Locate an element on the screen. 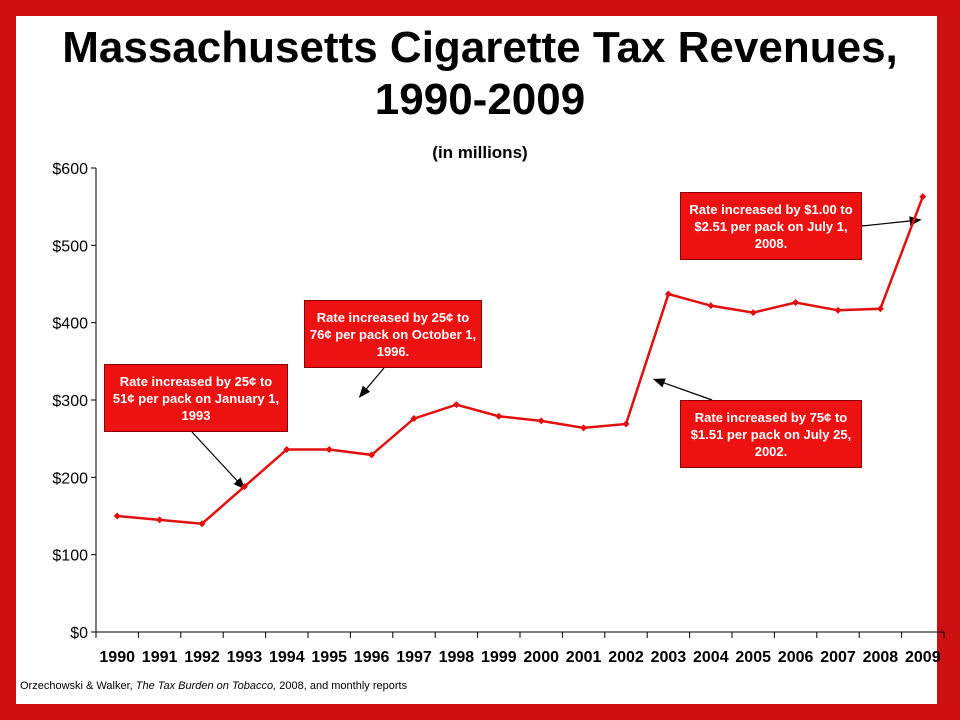 This screenshot has width=960, height=720. y-tick-label: $300 is located at coordinates (70, 401).